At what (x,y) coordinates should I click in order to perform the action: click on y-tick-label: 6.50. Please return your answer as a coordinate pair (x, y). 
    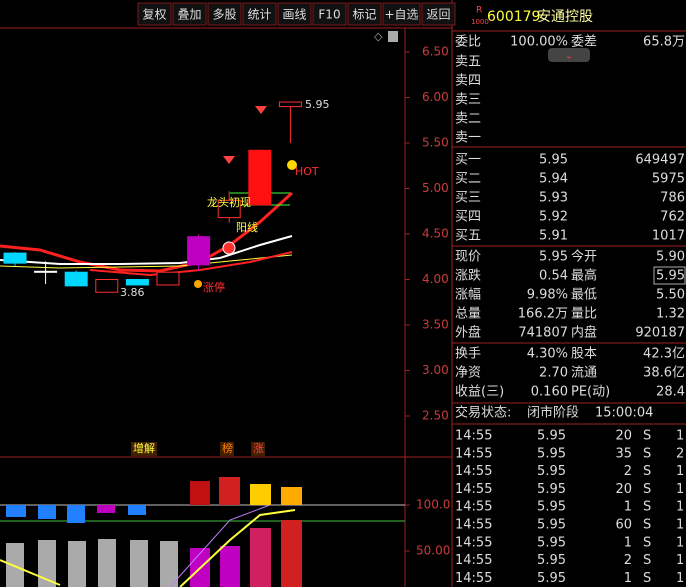
    Looking at the image, I should click on (435, 52).